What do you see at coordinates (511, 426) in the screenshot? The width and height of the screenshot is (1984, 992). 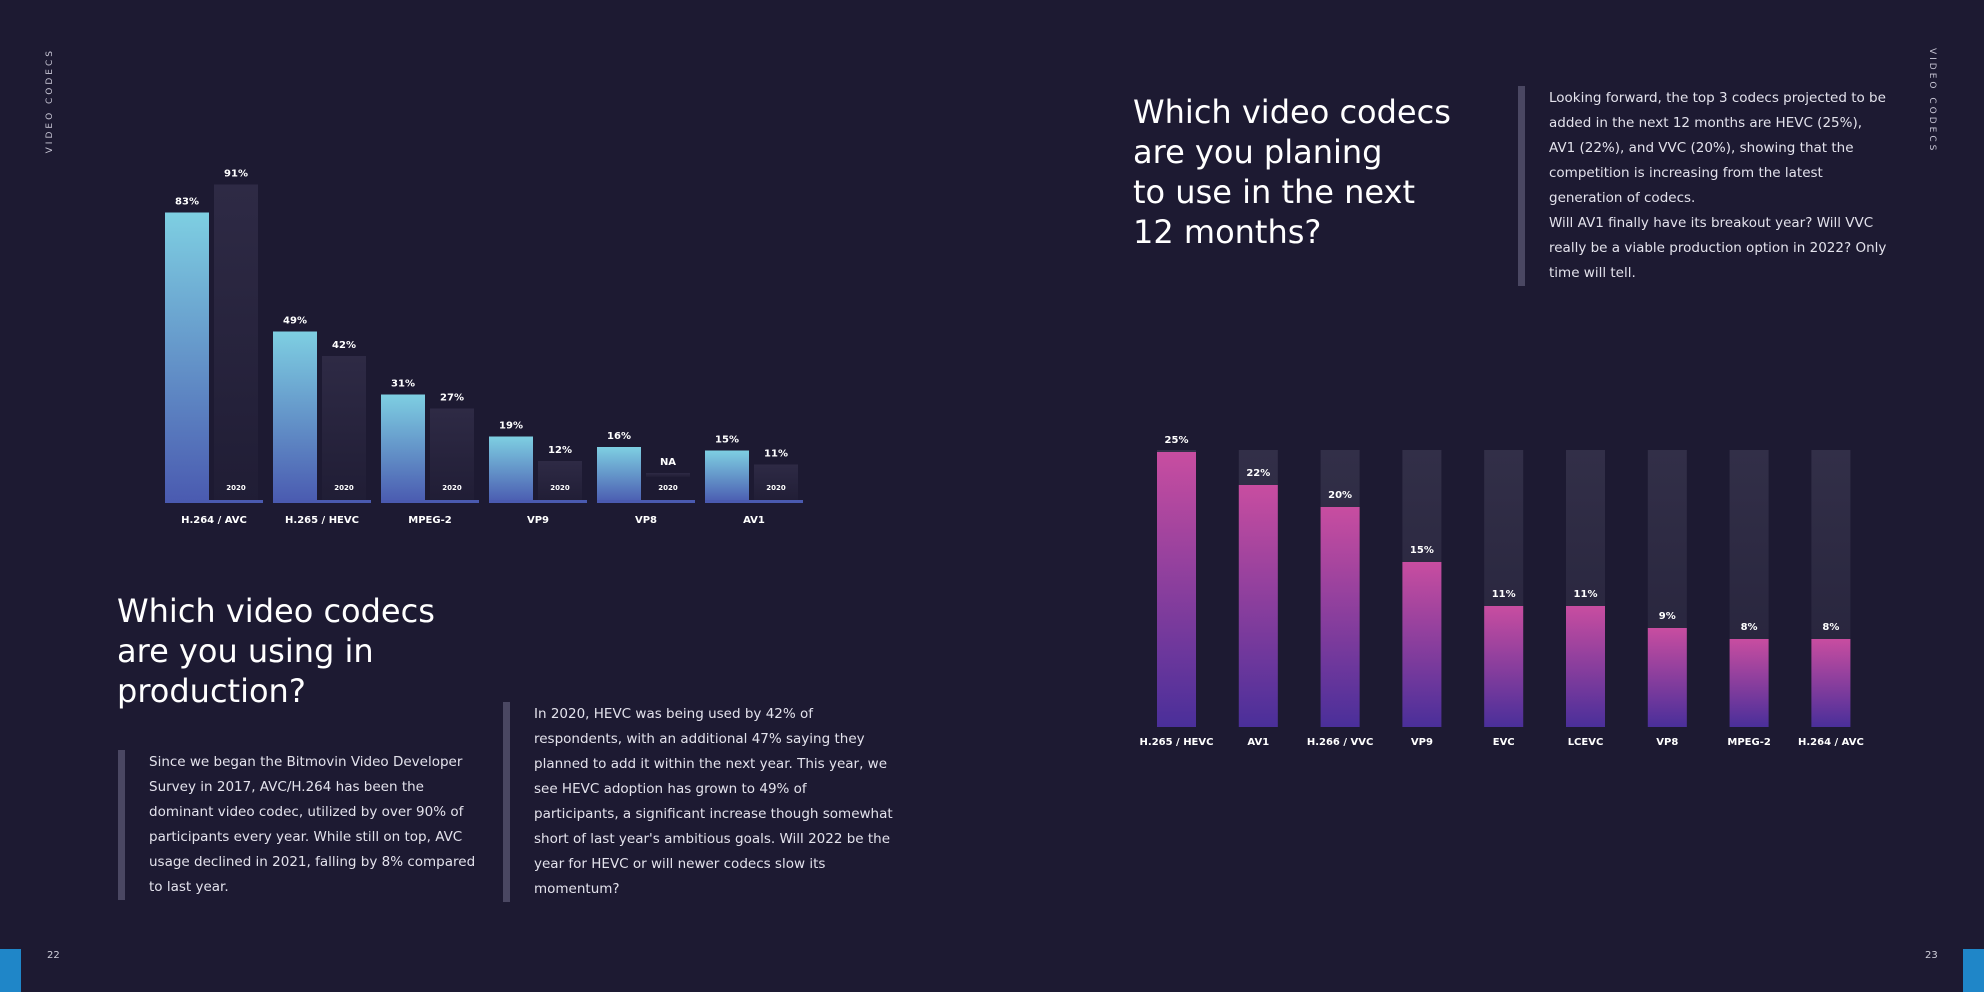 I see `value-label-current: 19%` at bounding box center [511, 426].